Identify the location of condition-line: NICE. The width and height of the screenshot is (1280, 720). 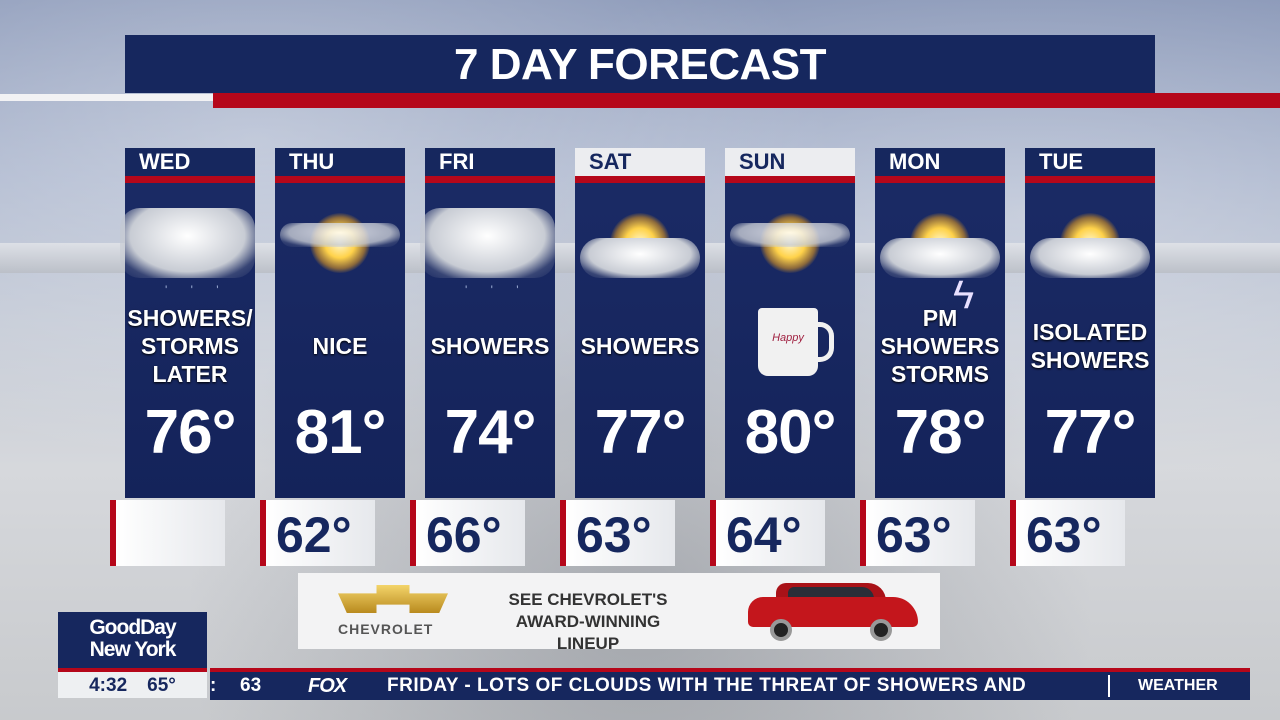
(340, 345).